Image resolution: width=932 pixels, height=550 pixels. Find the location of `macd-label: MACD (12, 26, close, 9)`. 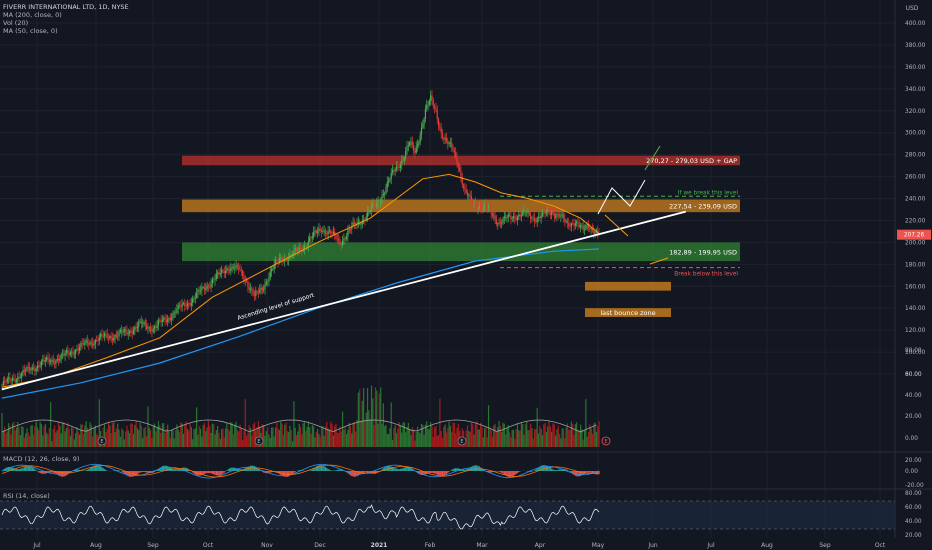

macd-label: MACD (12, 26, close, 9) is located at coordinates (41, 459).